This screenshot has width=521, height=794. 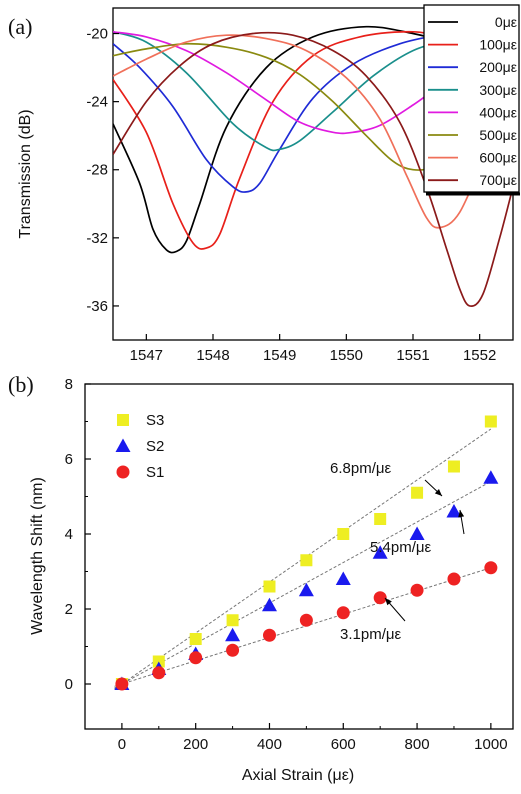 I want to click on panel-b-x-label: Axial Strain (με), so click(x=298, y=775).